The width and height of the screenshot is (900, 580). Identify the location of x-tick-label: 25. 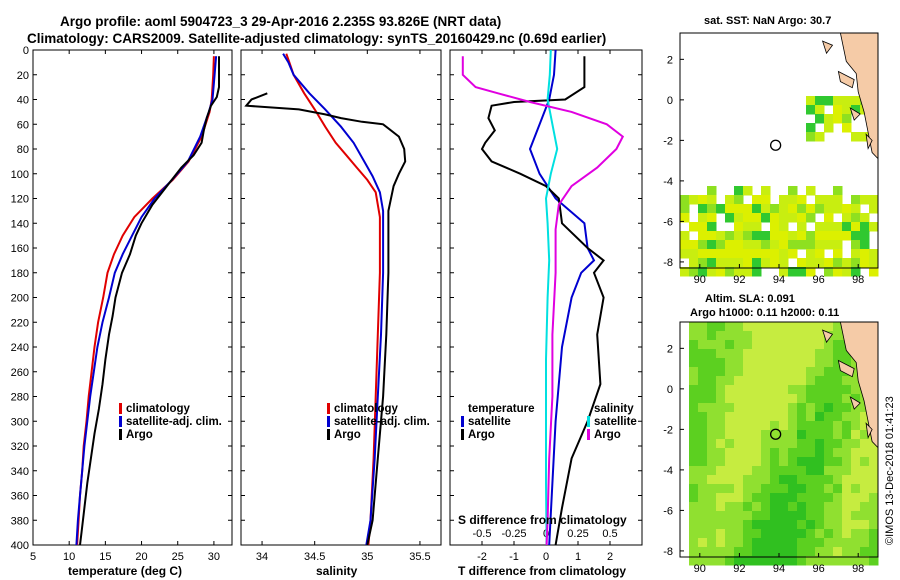
(178, 557).